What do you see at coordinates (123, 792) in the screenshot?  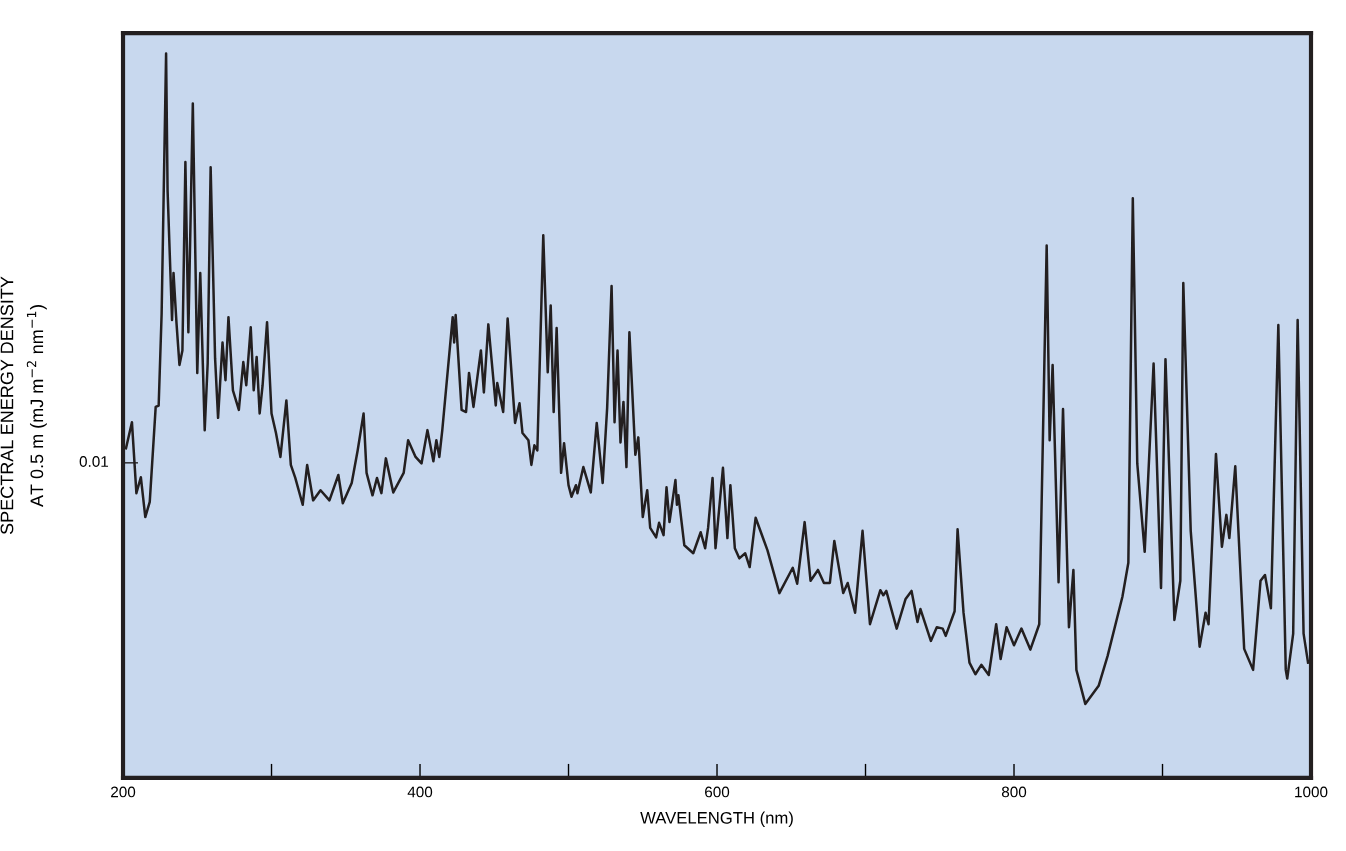 I see `x-tick-label: 200` at bounding box center [123, 792].